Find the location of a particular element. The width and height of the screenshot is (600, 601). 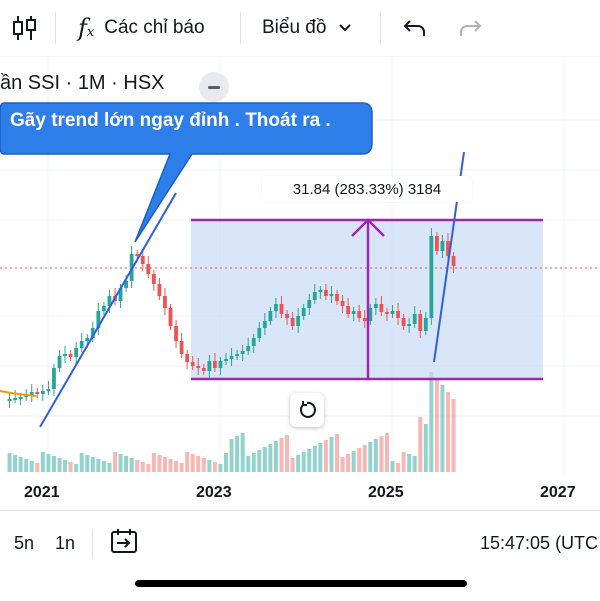

range-5y-button: 5n is located at coordinates (24, 543).